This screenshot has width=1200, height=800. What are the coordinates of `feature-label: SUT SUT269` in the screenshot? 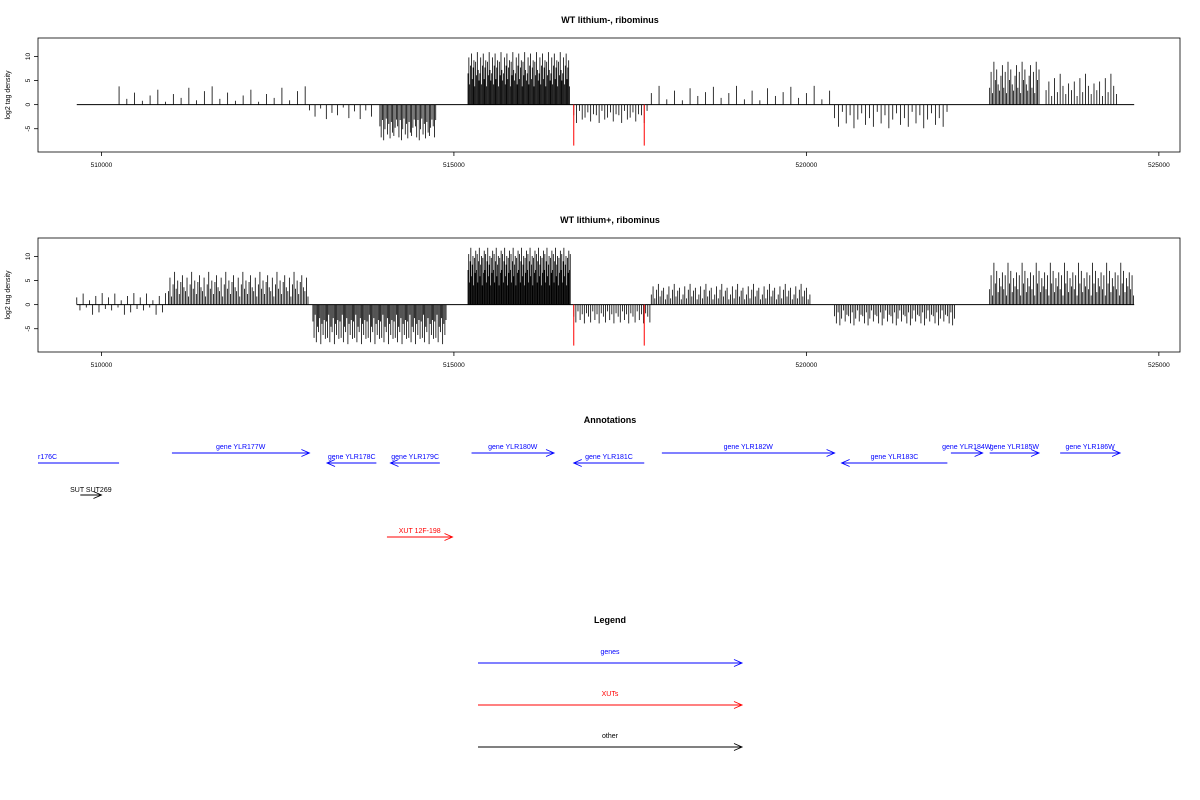 It's located at (91, 490).